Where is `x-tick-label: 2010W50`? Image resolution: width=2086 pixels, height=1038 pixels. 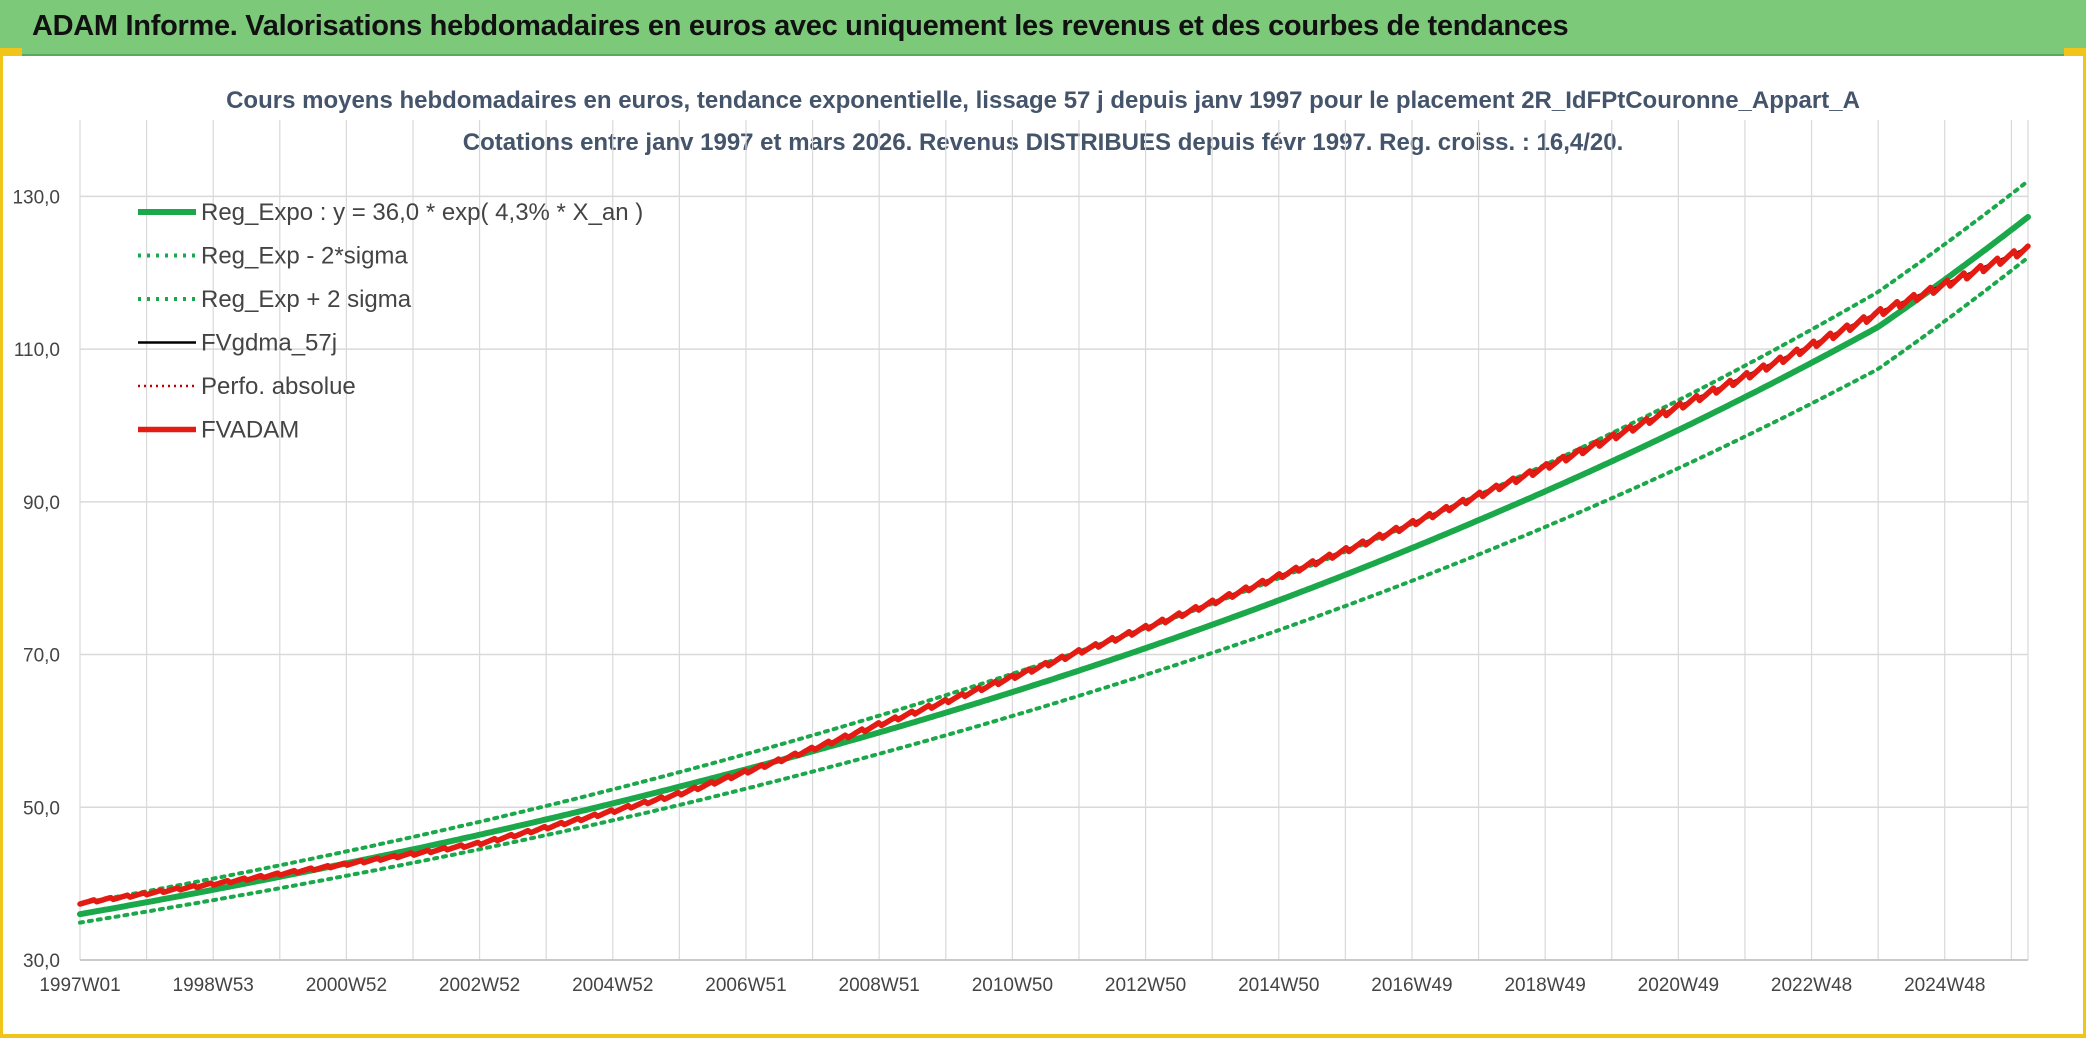 x-tick-label: 2010W50 is located at coordinates (1012, 985).